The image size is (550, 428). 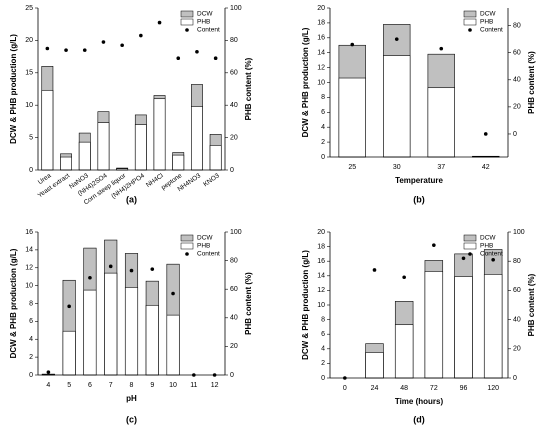 What do you see at coordinates (419, 180) in the screenshot?
I see `x-axis-label: Temperature` at bounding box center [419, 180].